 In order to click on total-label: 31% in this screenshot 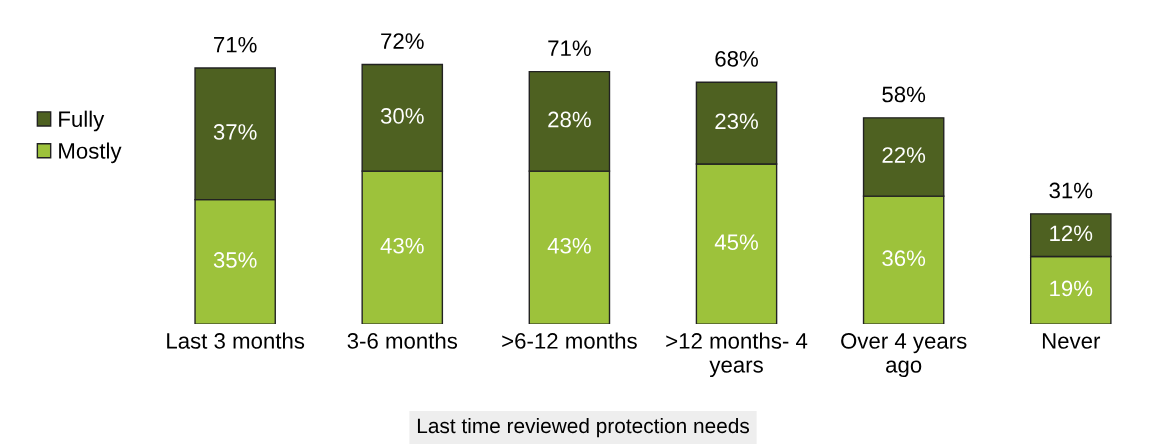, I will do `click(1071, 190)`.